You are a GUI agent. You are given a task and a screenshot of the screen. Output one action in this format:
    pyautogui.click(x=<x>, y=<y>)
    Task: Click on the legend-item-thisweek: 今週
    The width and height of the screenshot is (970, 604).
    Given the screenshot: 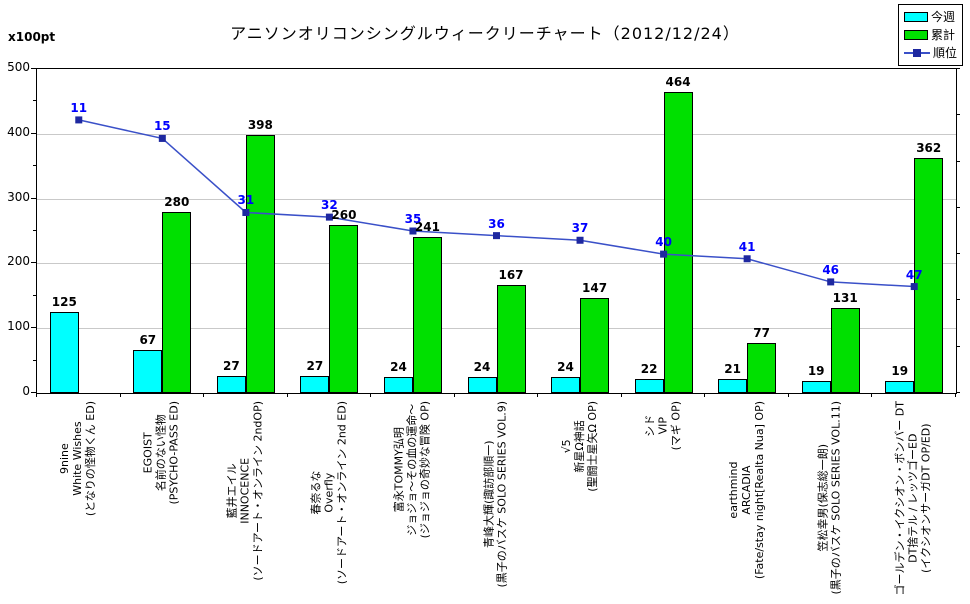 What is the action you would take?
    pyautogui.click(x=930, y=17)
    